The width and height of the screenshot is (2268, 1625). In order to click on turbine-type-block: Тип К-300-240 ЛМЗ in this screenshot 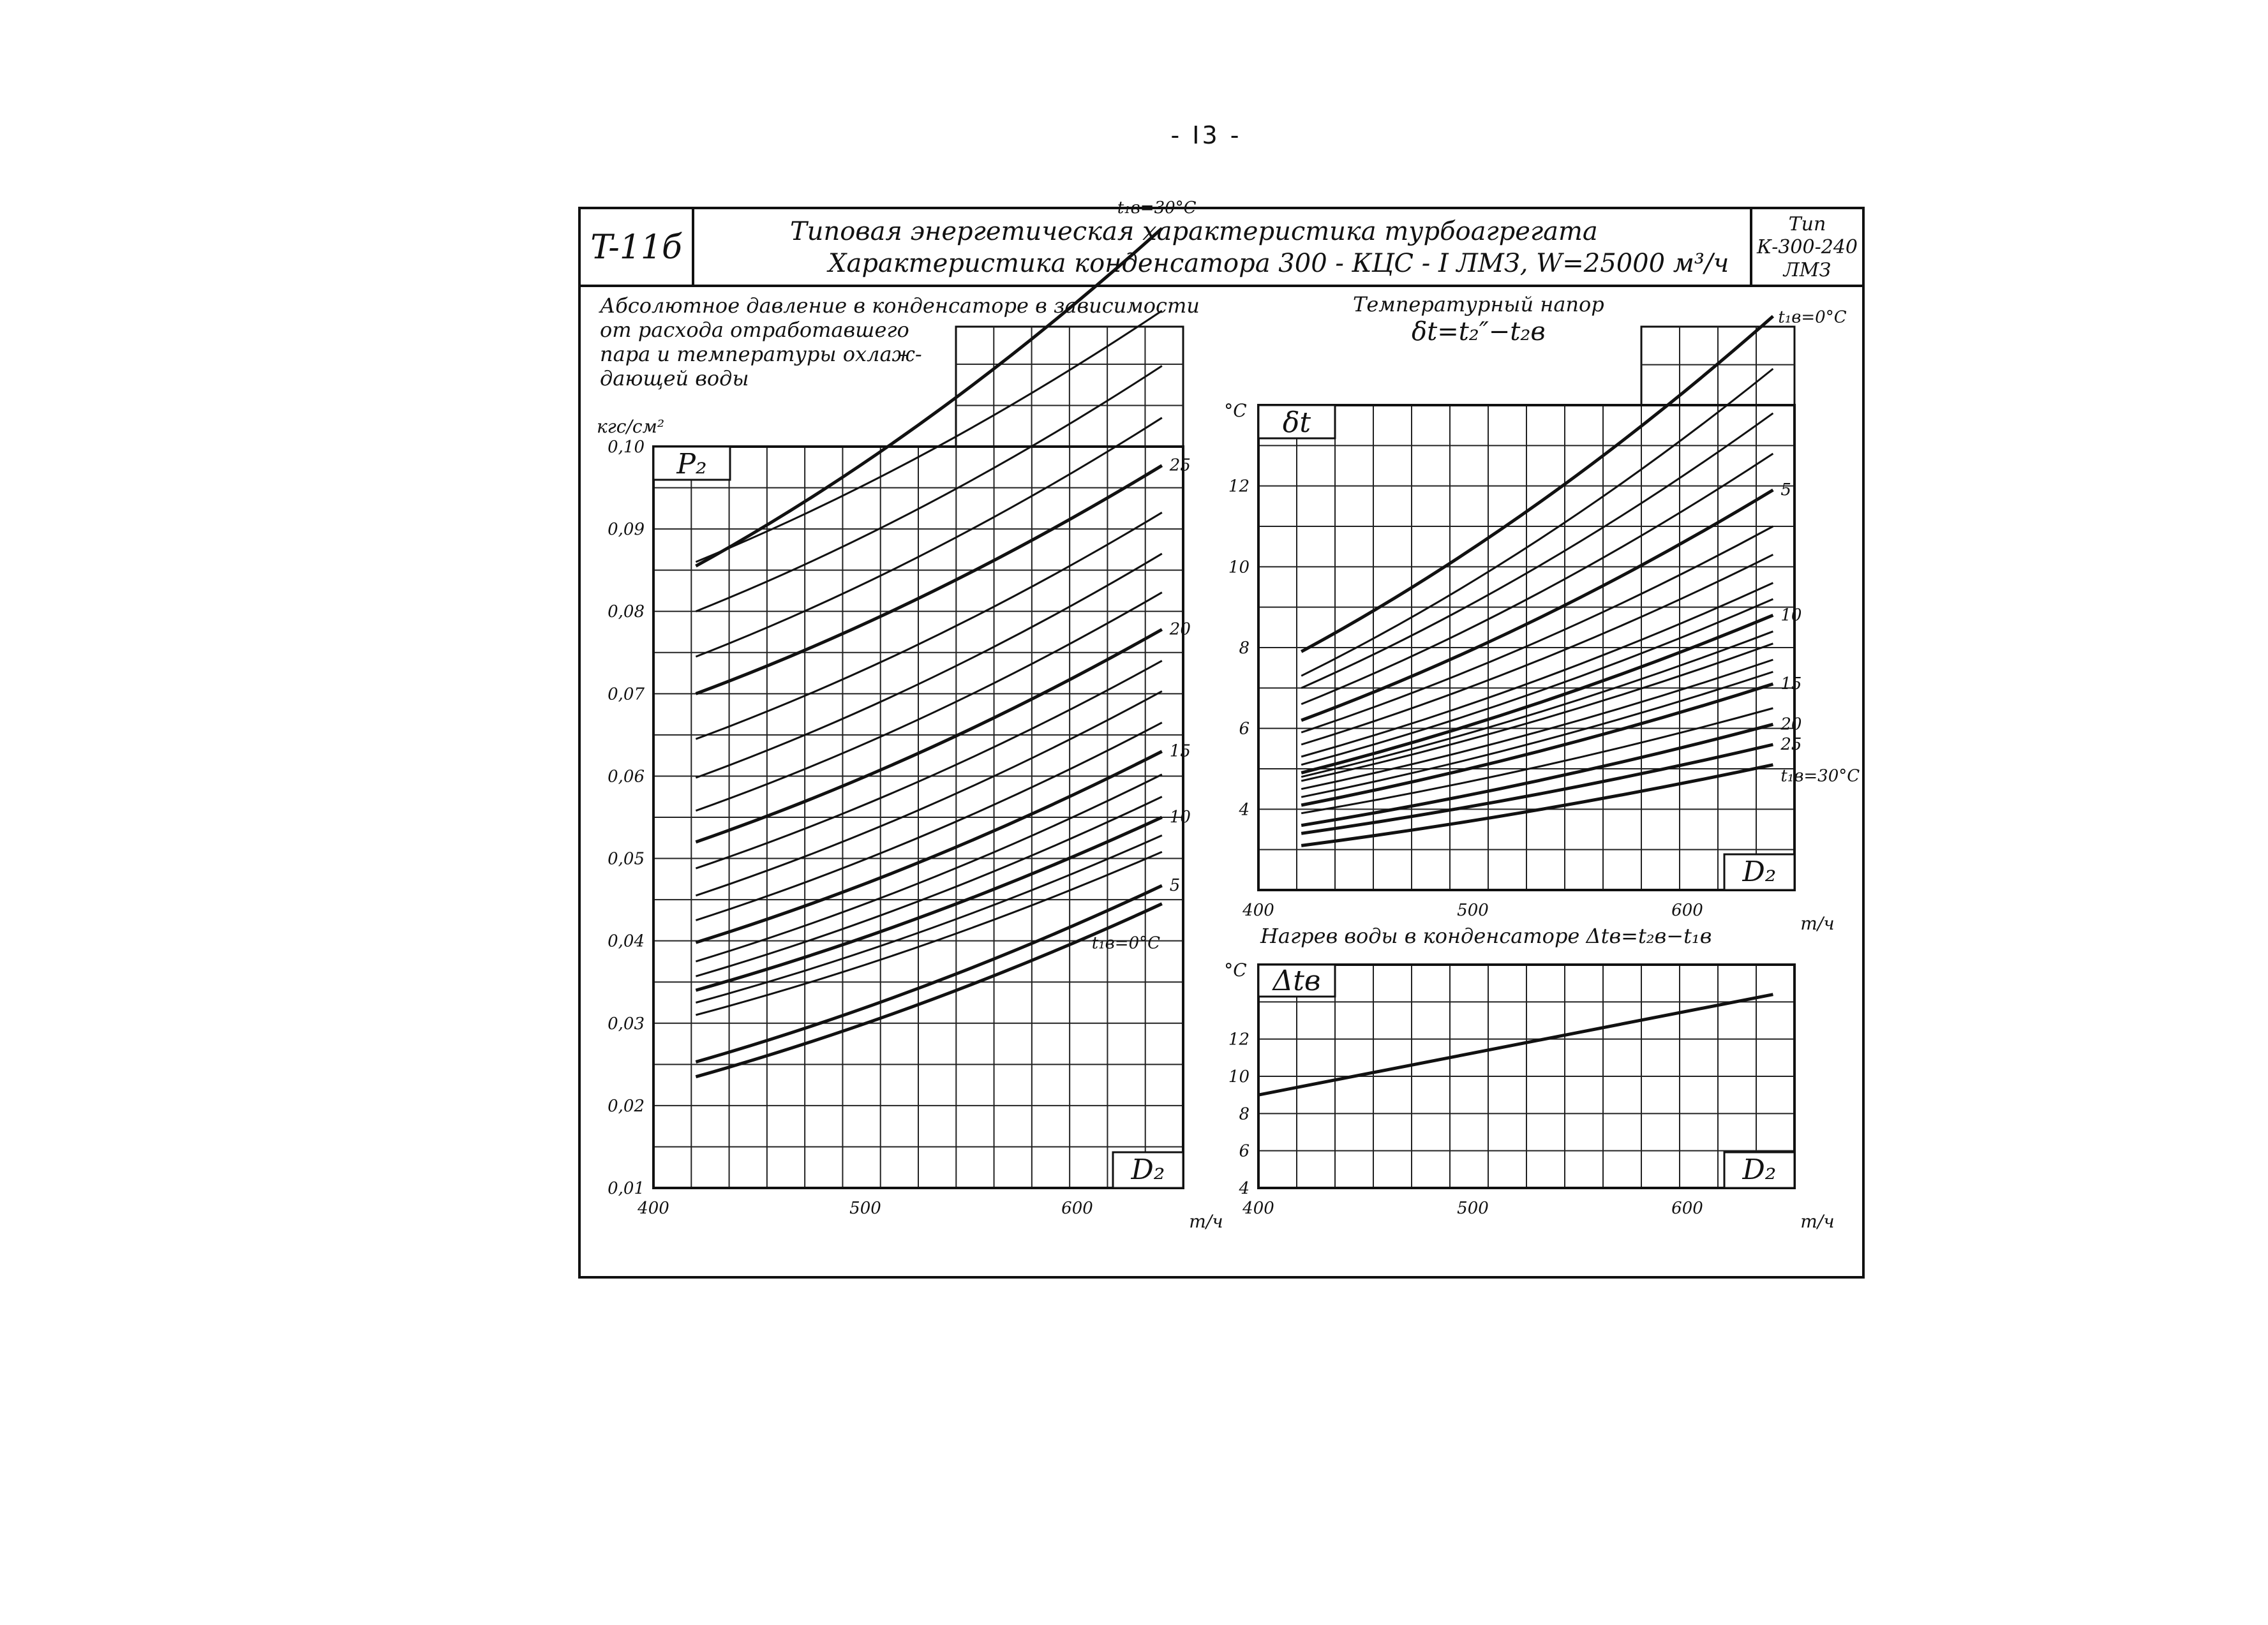, I will do `click(1807, 248)`.